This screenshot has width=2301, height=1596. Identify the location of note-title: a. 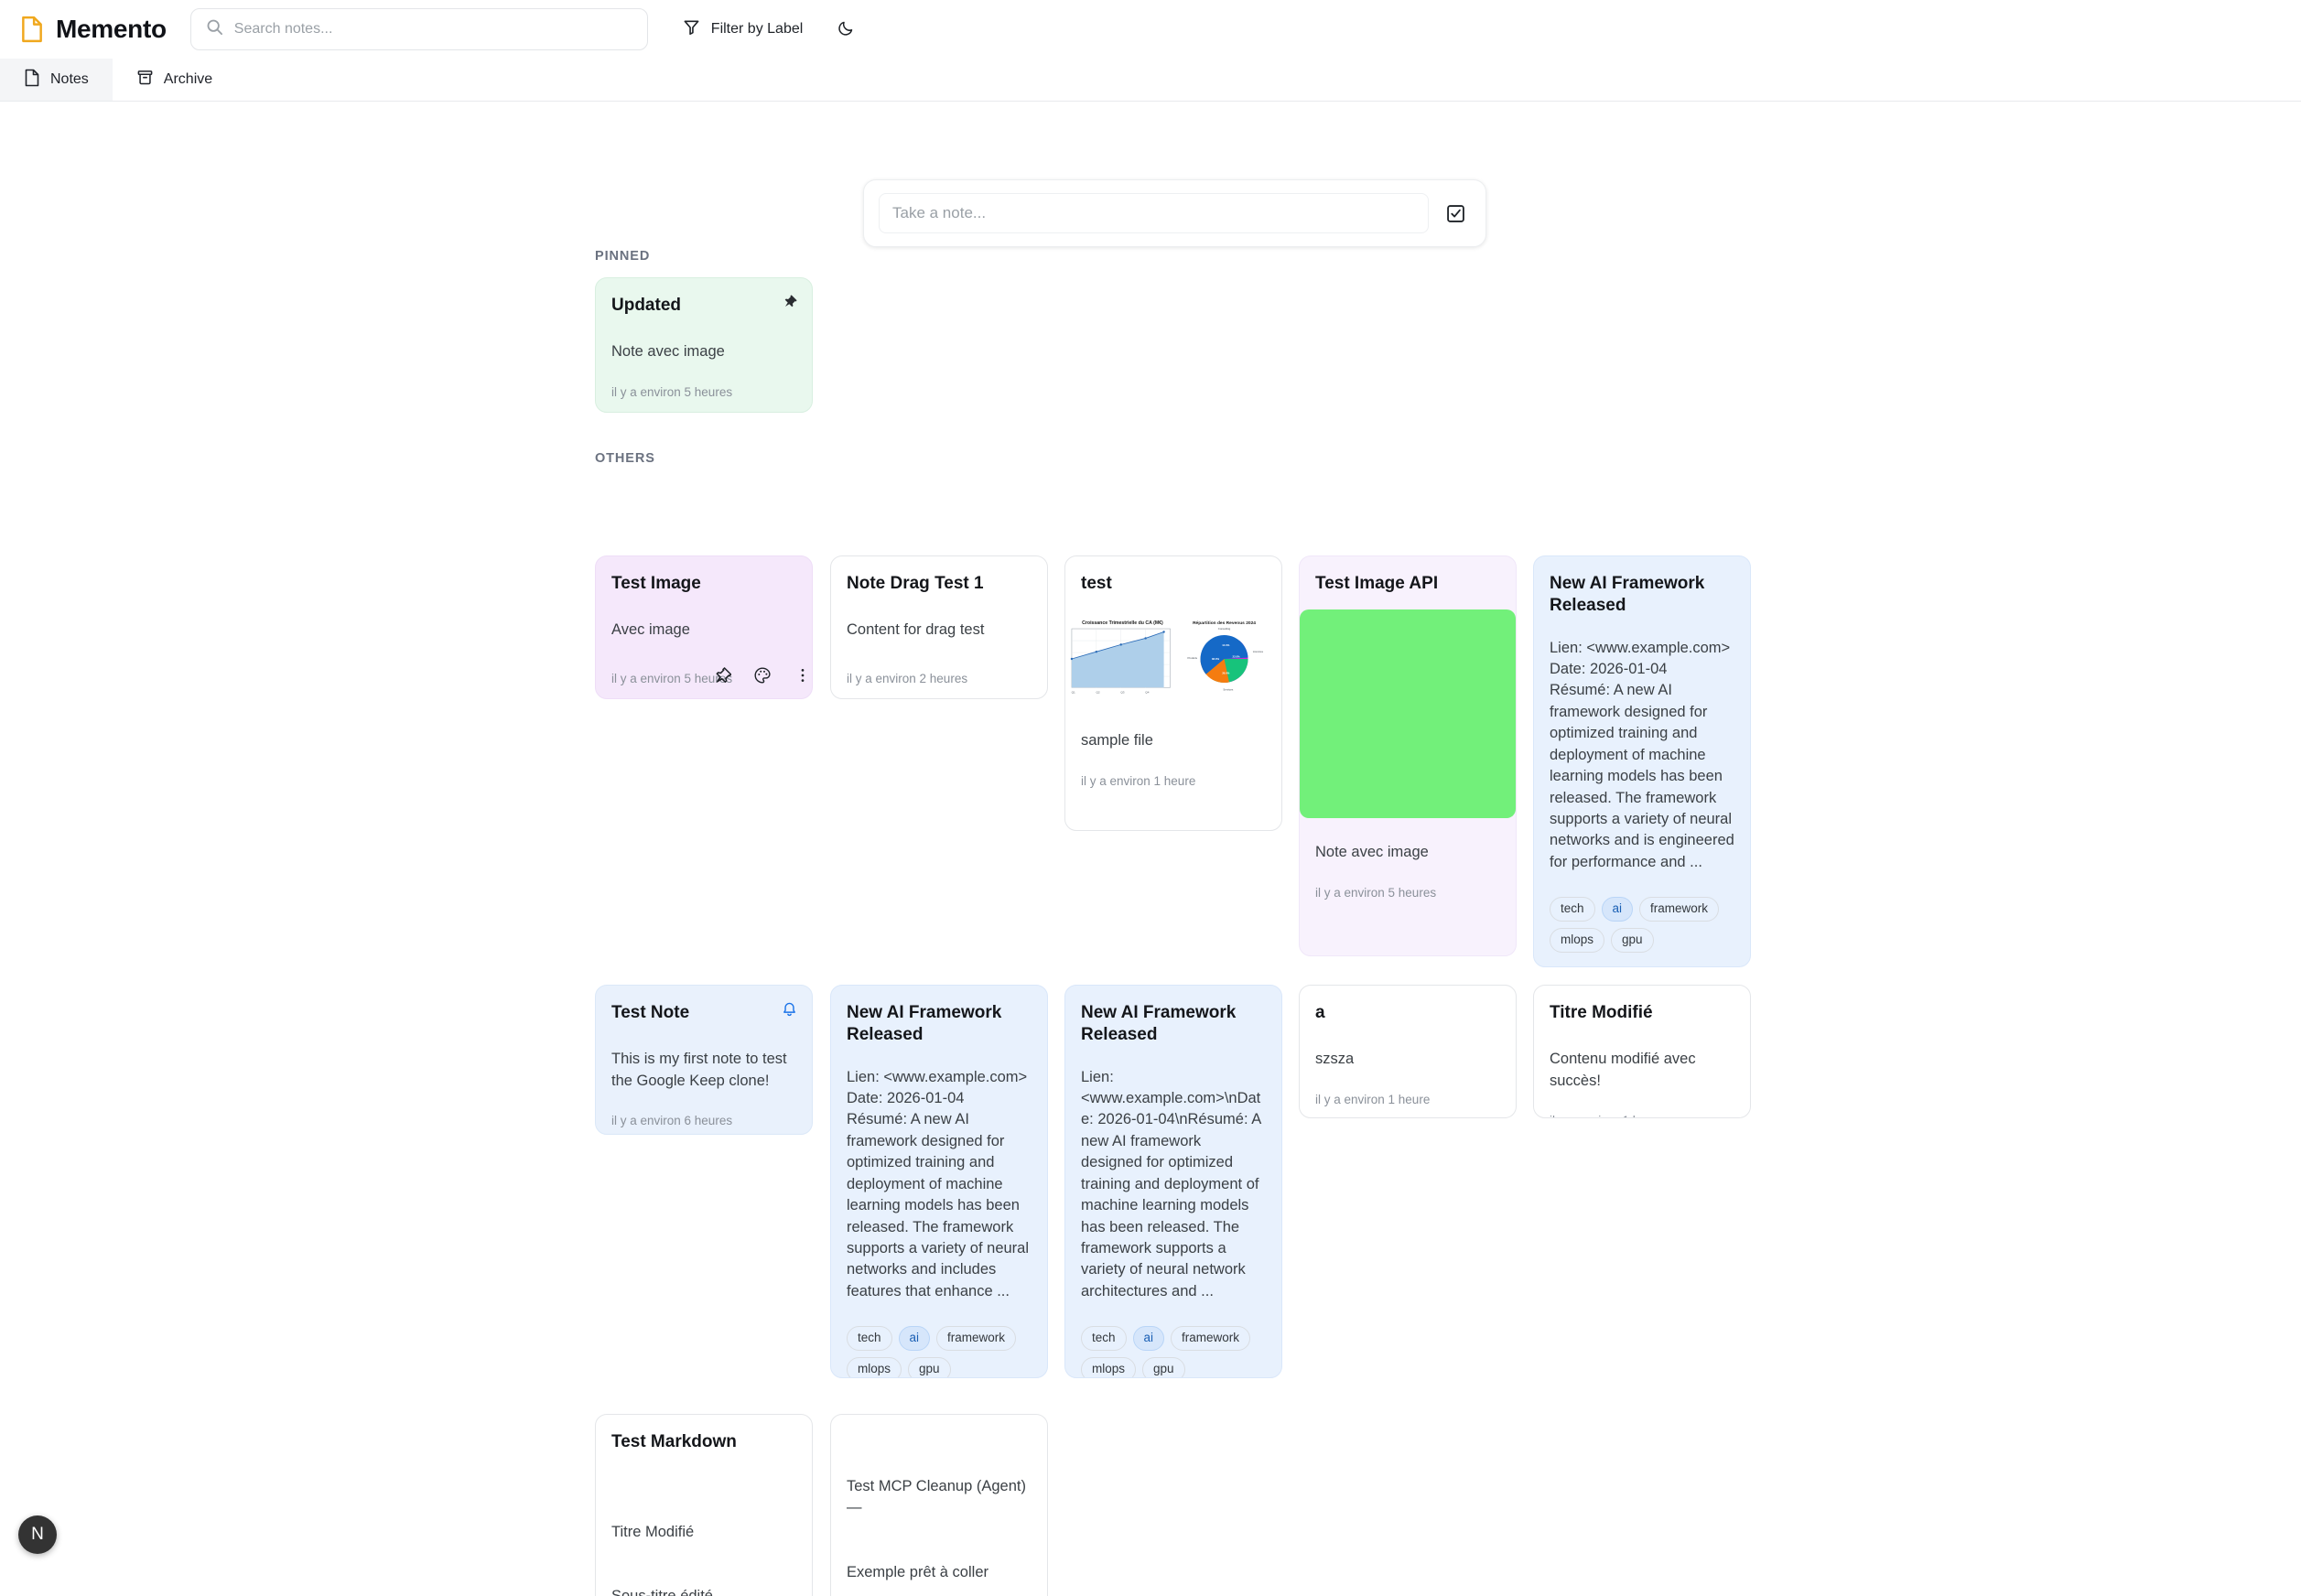
(1320, 1012).